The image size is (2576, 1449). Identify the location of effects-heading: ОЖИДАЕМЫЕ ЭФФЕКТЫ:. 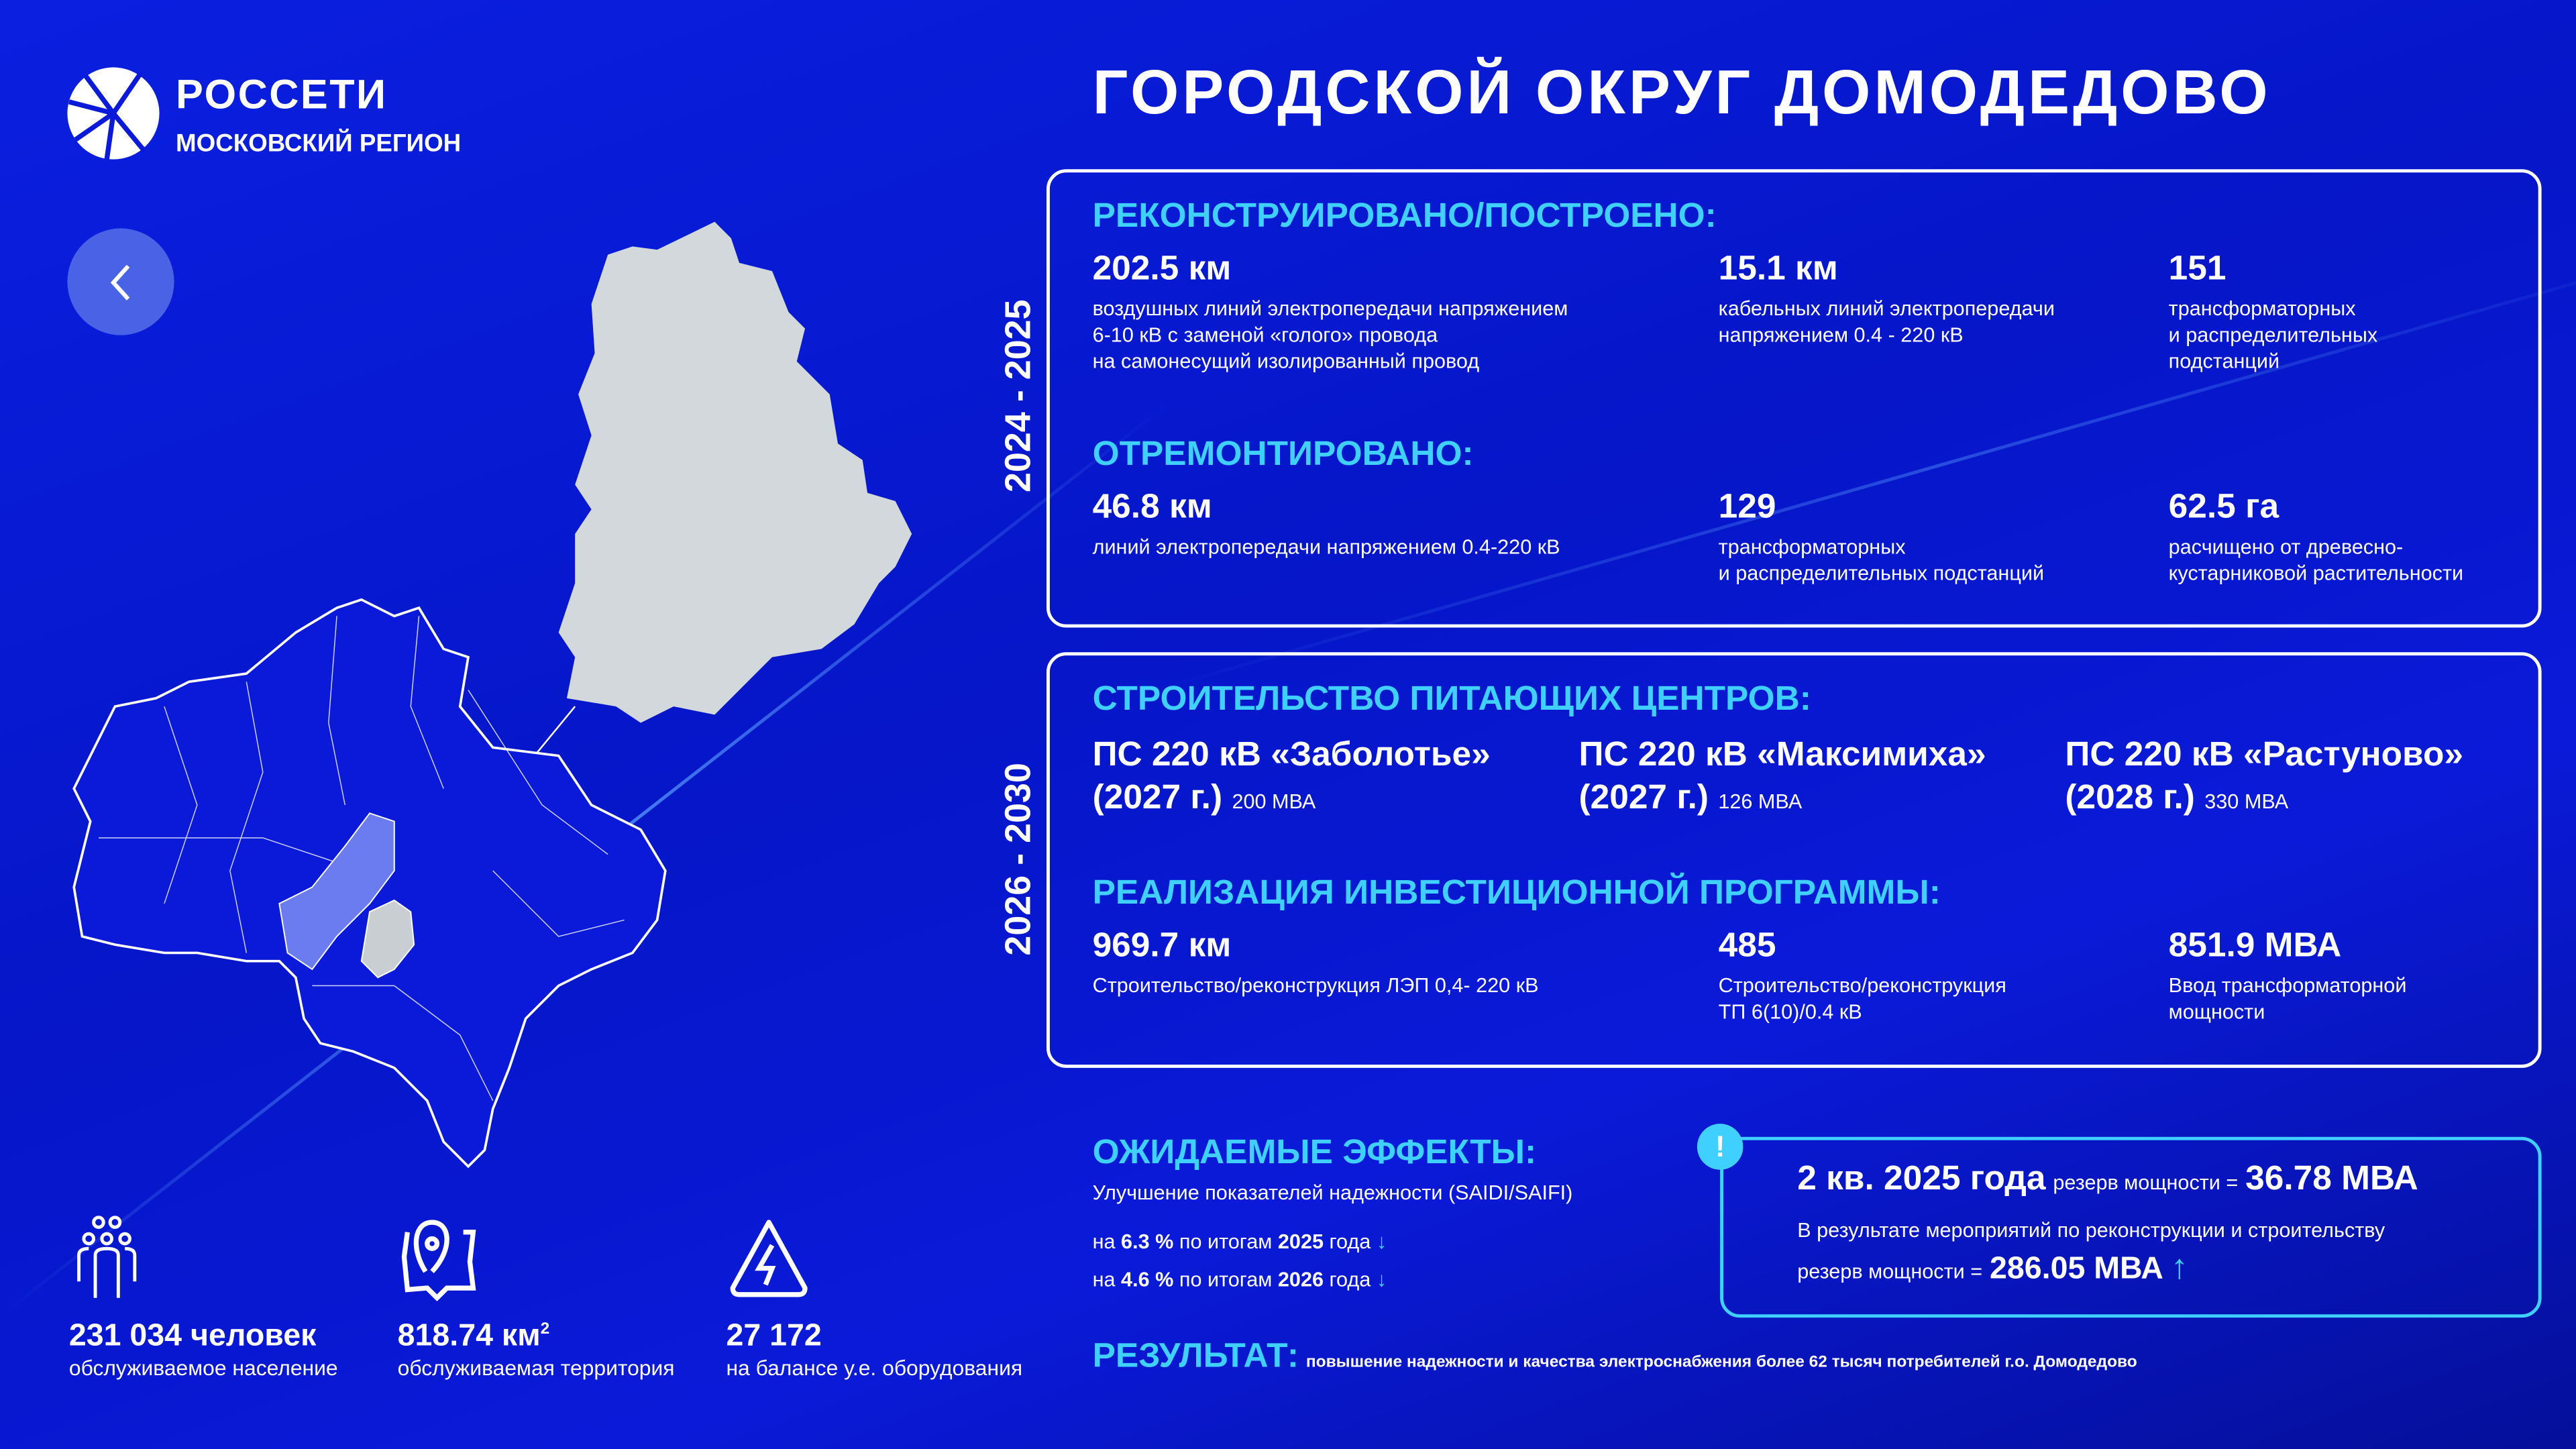
(1314, 1152).